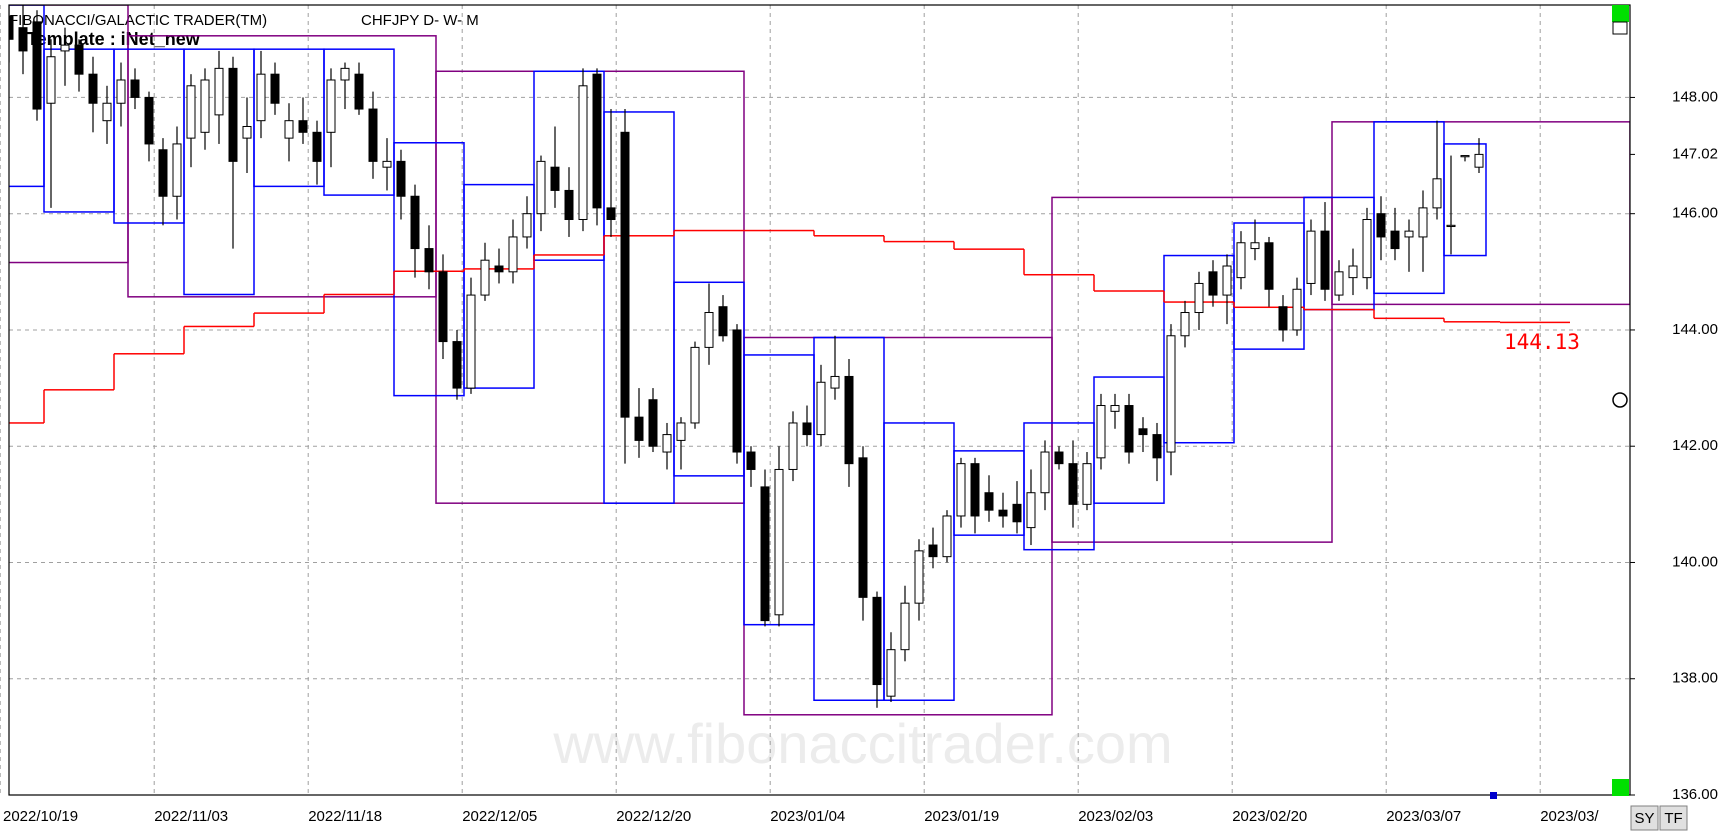 This screenshot has height=832, width=1724. Describe the element at coordinates (1695, 96) in the screenshot. I see `y-tick-label: 148.00` at that location.